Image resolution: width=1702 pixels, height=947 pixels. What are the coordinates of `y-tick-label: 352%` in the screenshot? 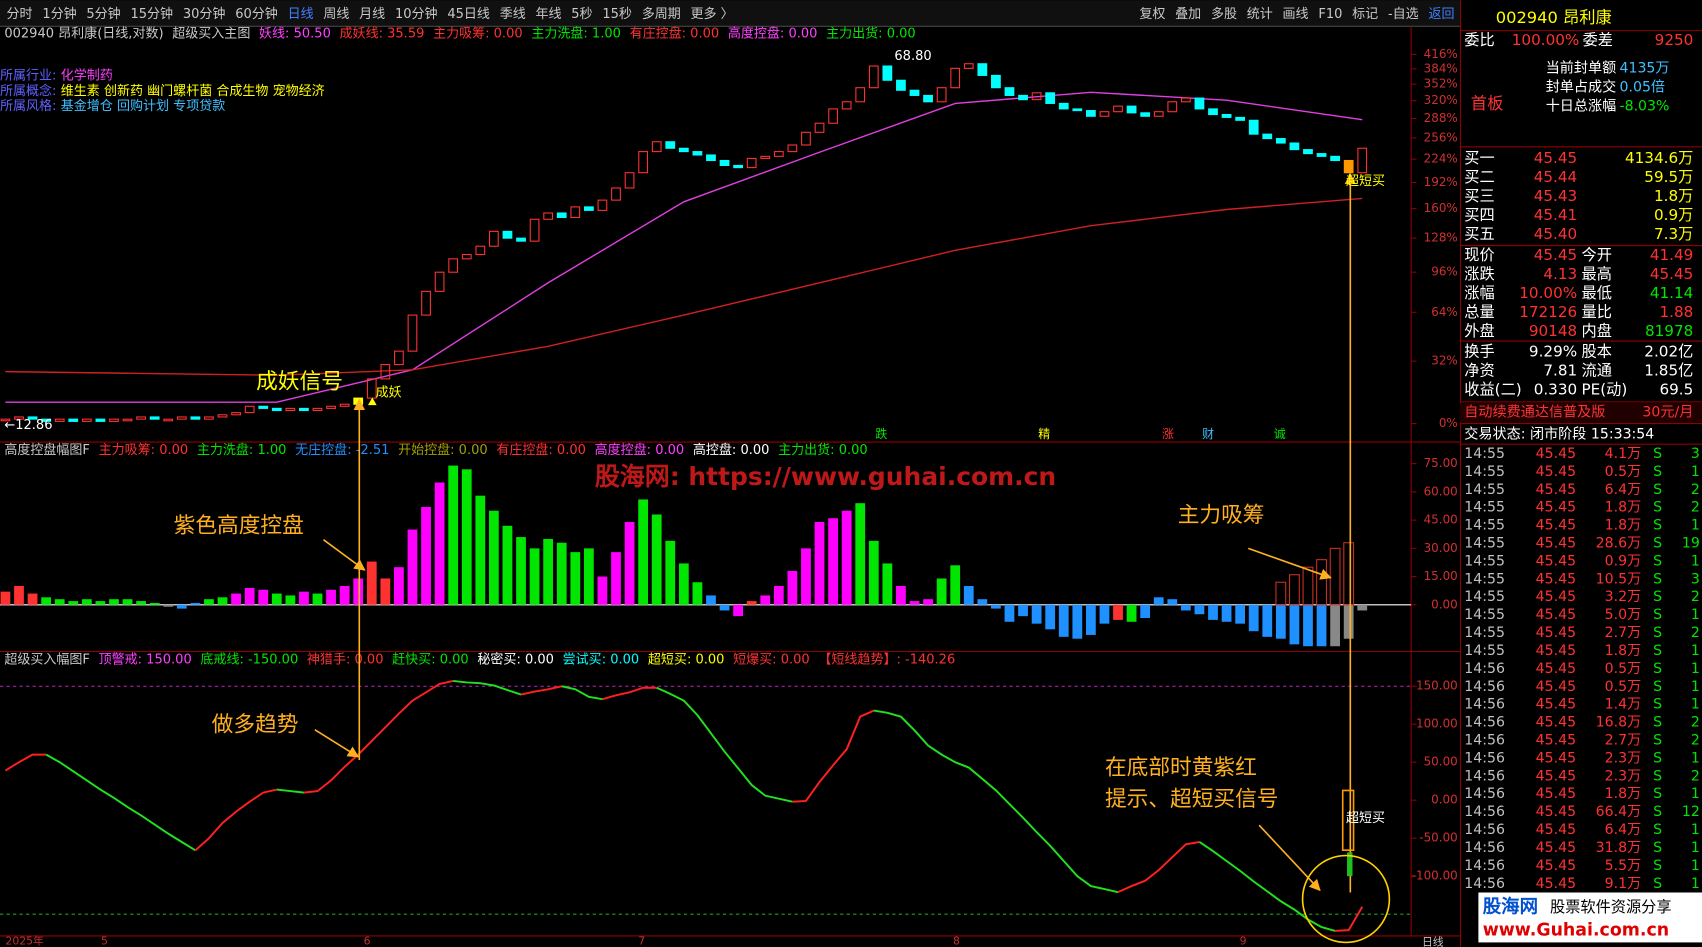 It's located at (1441, 84).